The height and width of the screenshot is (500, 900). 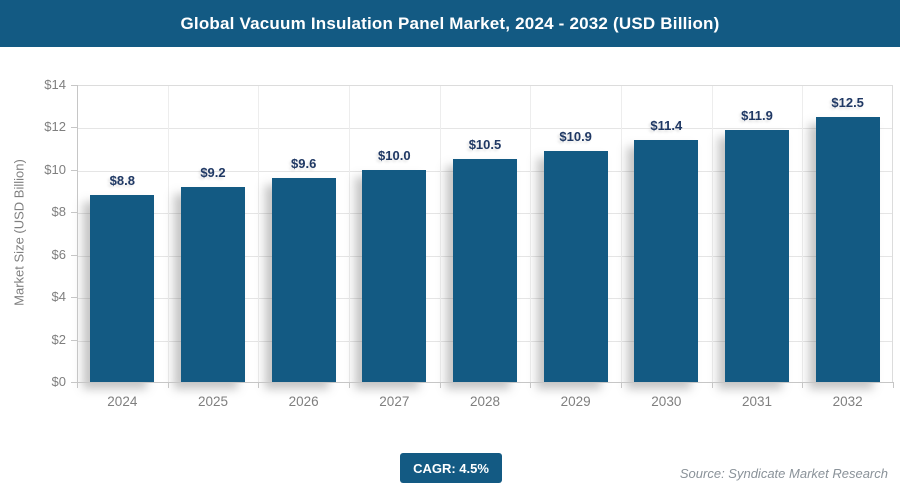 I want to click on bar-value-label: $12.5, so click(x=847, y=102).